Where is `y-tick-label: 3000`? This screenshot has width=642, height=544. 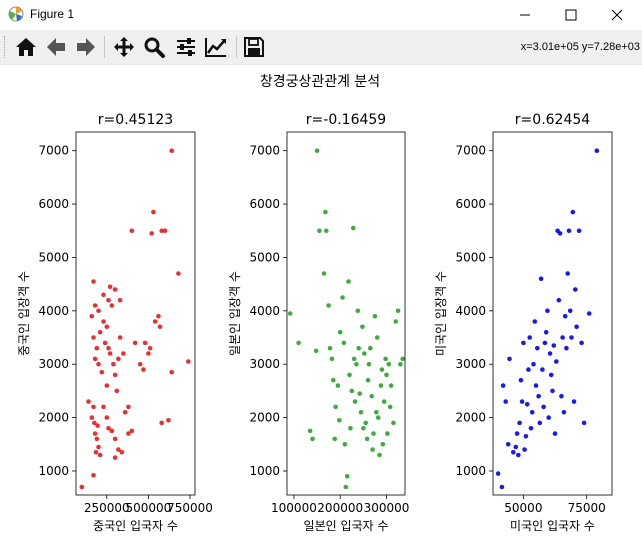
y-tick-label: 3000 is located at coordinates (470, 364).